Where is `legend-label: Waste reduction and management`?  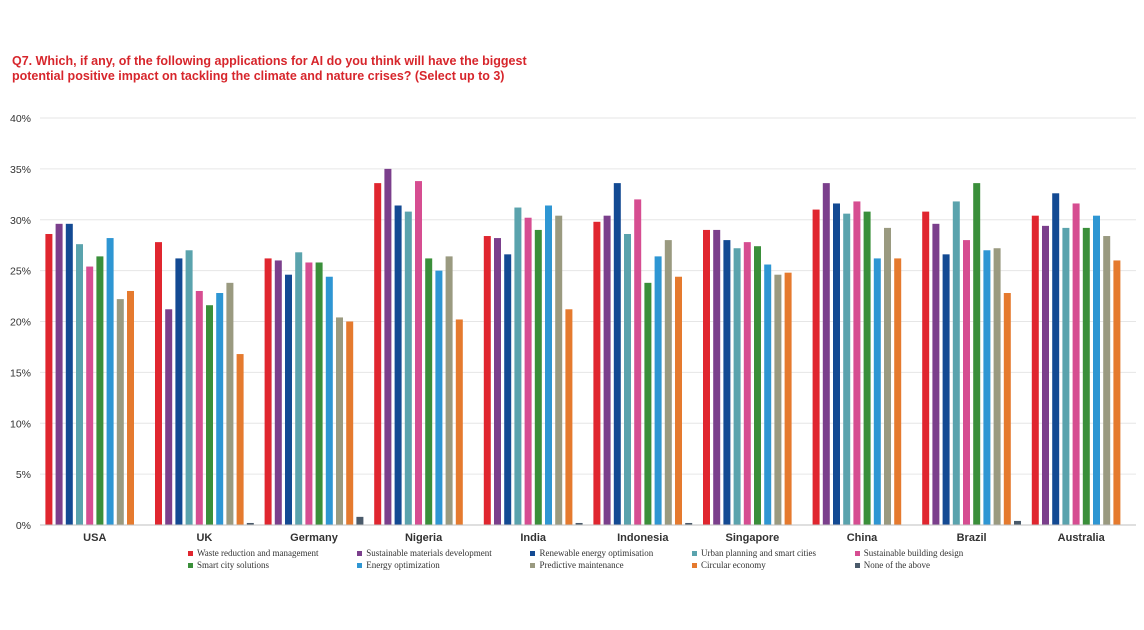 legend-label: Waste reduction and management is located at coordinates (258, 553).